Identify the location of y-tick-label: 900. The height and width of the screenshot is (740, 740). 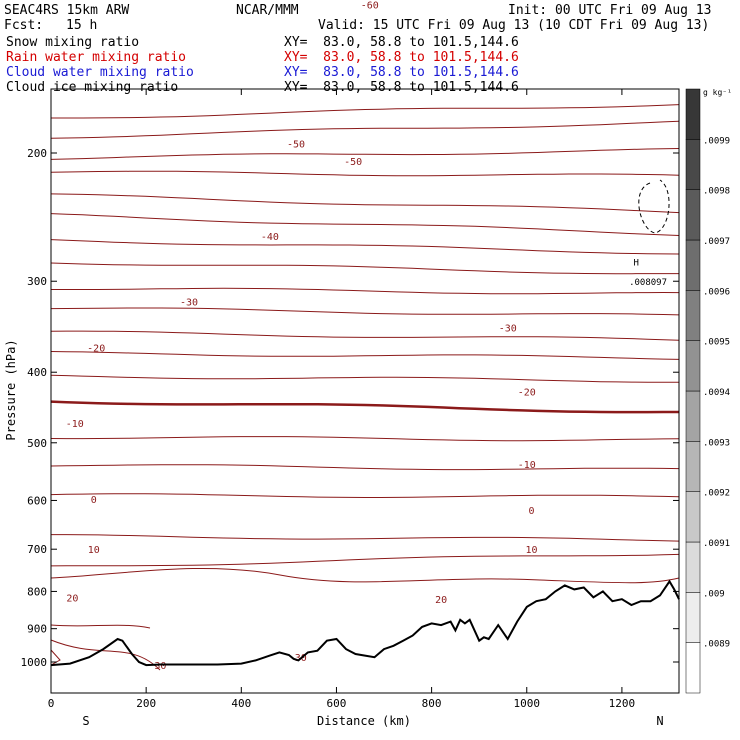
(37, 629).